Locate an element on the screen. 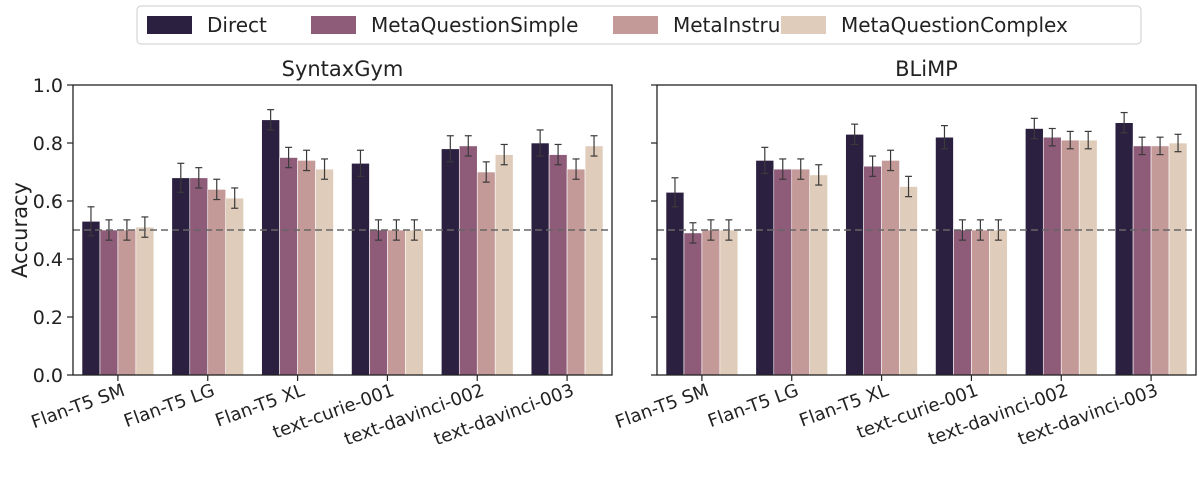  bar-p1-s3-c5 is located at coordinates (1178, 259).